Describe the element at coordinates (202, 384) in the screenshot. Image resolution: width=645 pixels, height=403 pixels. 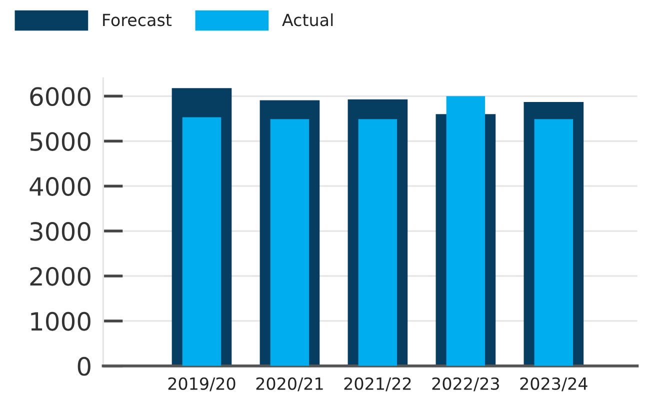
I see `x-tick-label: 2019/20` at that location.